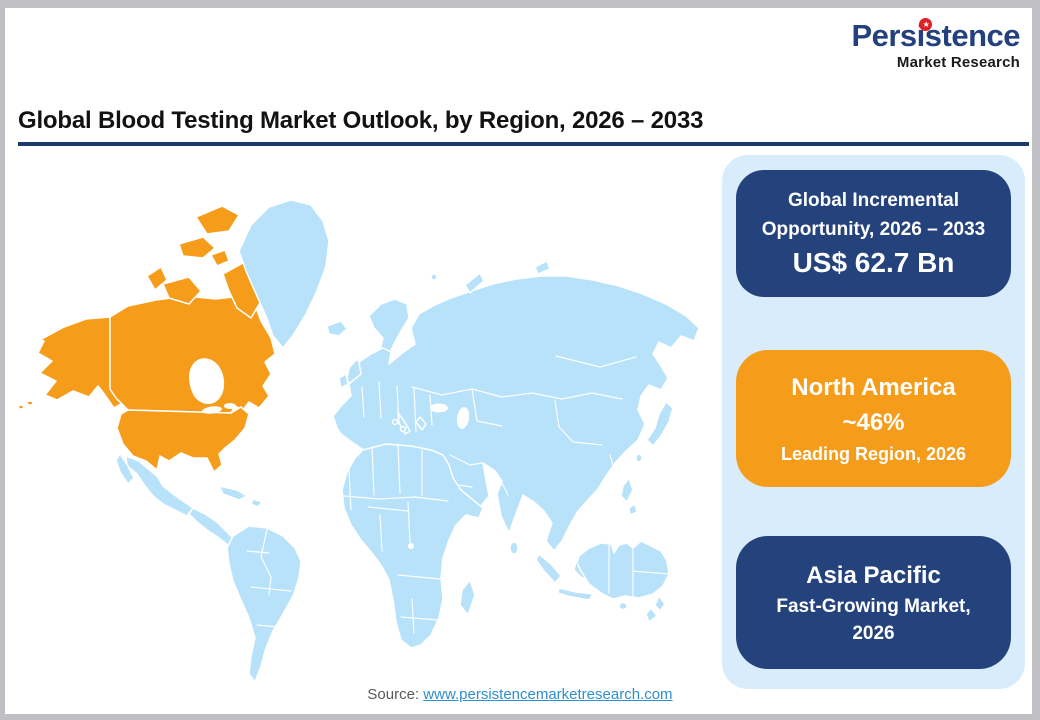  Describe the element at coordinates (935, 35) in the screenshot. I see `brand-name: Persistence ★` at that location.